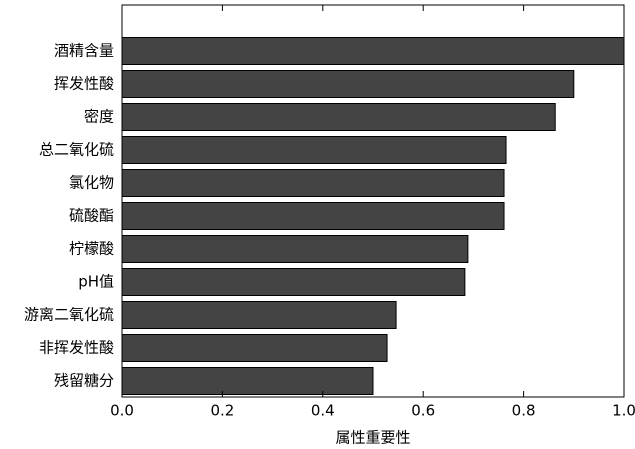  Describe the element at coordinates (524, 411) in the screenshot. I see `x-tick-label: 0.8` at that location.